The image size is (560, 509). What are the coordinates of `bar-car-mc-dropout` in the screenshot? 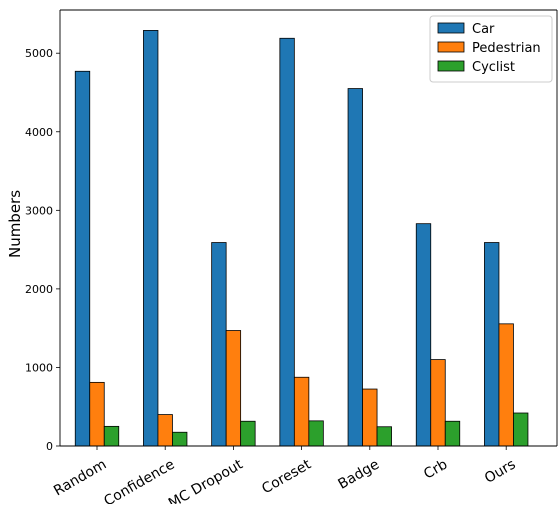 It's located at (219, 344).